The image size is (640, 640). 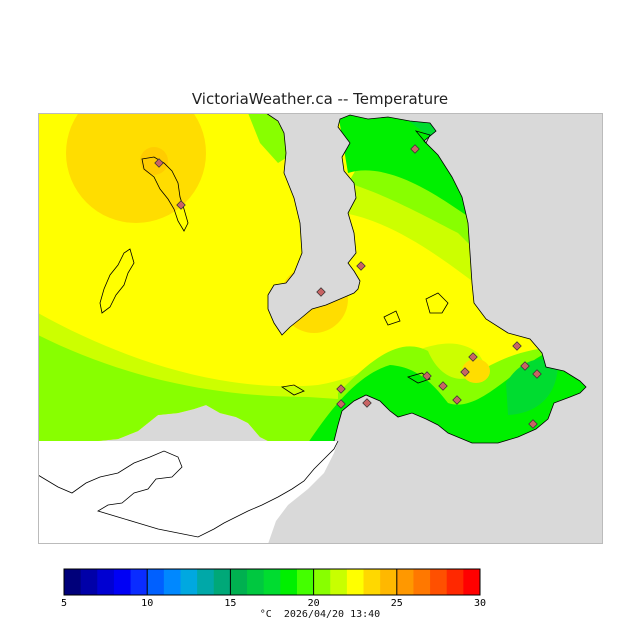 I want to click on island-salt-spring, so click(x=165, y=194).